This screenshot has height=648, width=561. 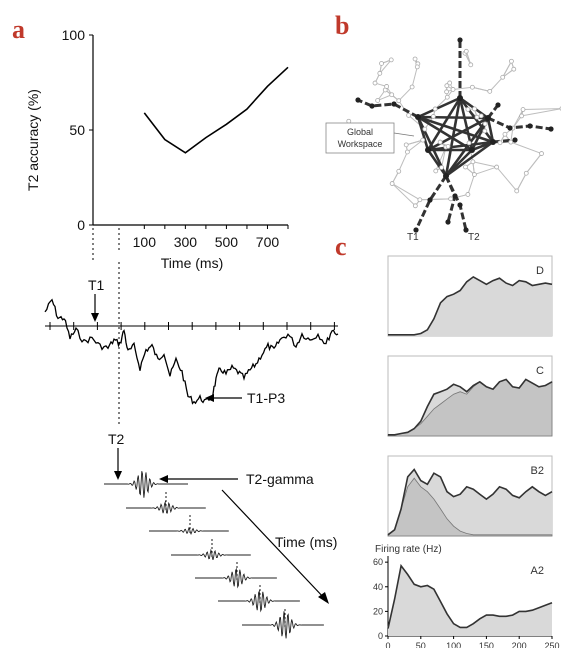 What do you see at coordinates (274, 545) in the screenshot?
I see `time-arrow` at bounding box center [274, 545].